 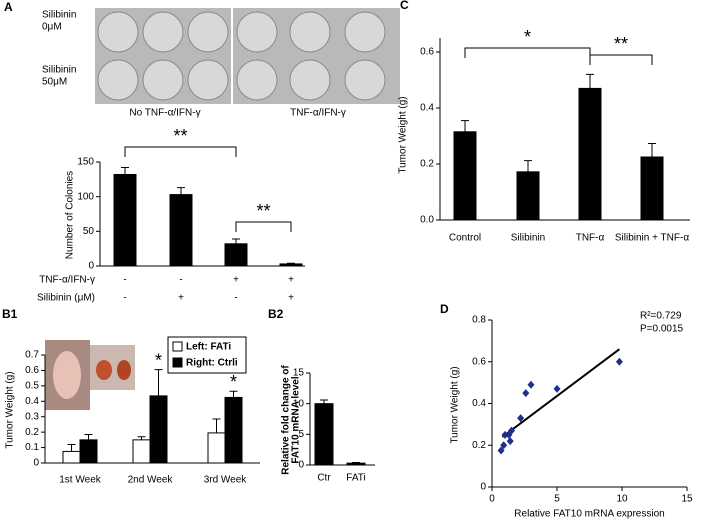 What do you see at coordinates (124, 280) in the screenshot?
I see `row-mark: -` at bounding box center [124, 280].